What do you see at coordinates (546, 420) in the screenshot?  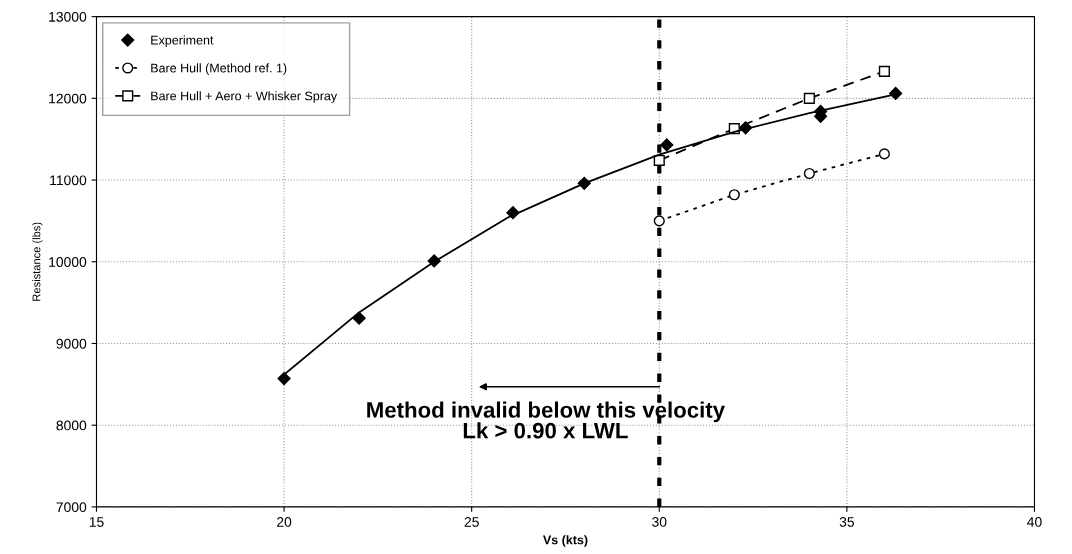 I see `annotation: Method invalid below this velocity Lk > 0.90 x LWL` at bounding box center [546, 420].